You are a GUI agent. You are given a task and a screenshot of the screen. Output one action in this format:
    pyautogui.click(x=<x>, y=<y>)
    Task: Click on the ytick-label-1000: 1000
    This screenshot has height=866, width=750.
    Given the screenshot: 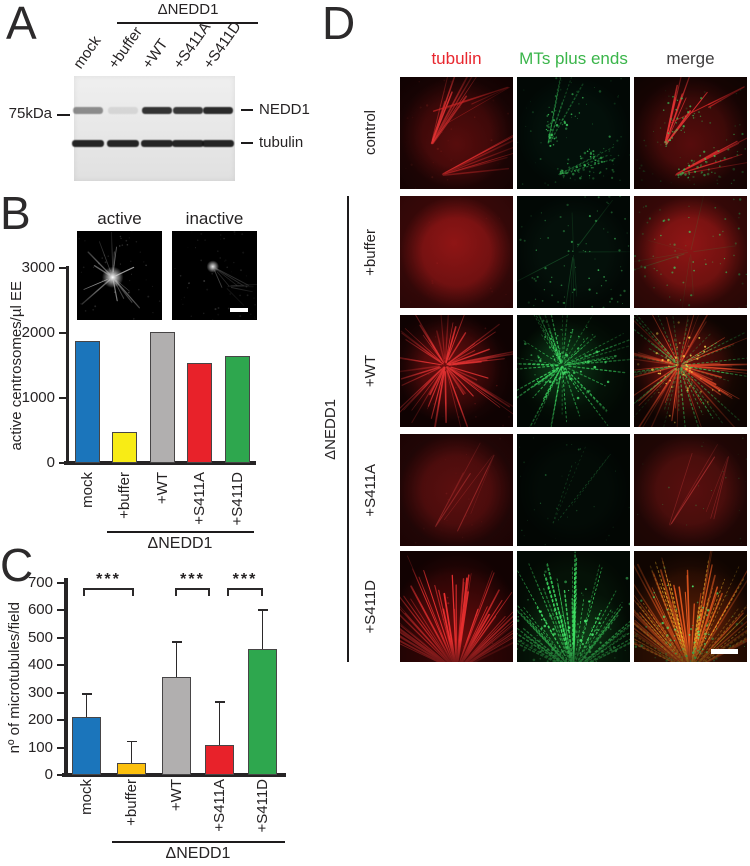 What is the action you would take?
    pyautogui.click(x=38, y=397)
    